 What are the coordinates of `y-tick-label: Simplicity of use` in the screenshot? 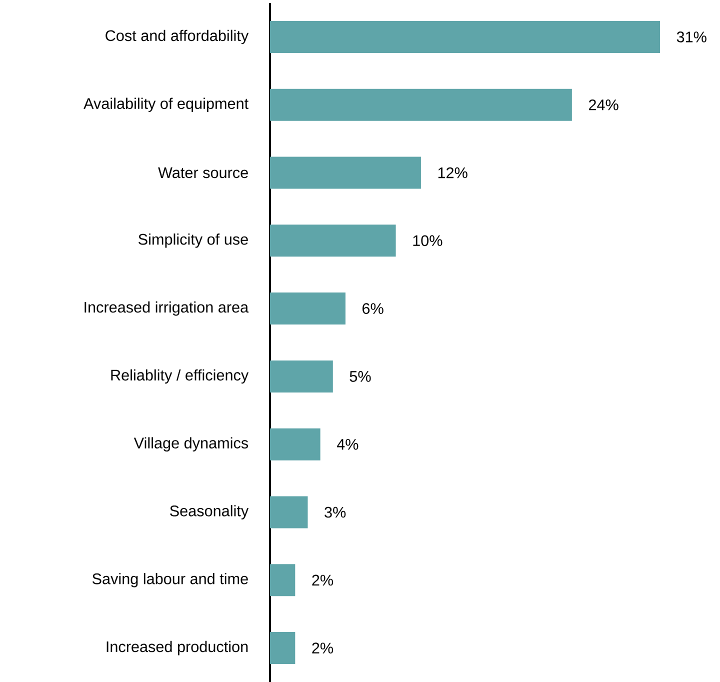 It's located at (193, 241).